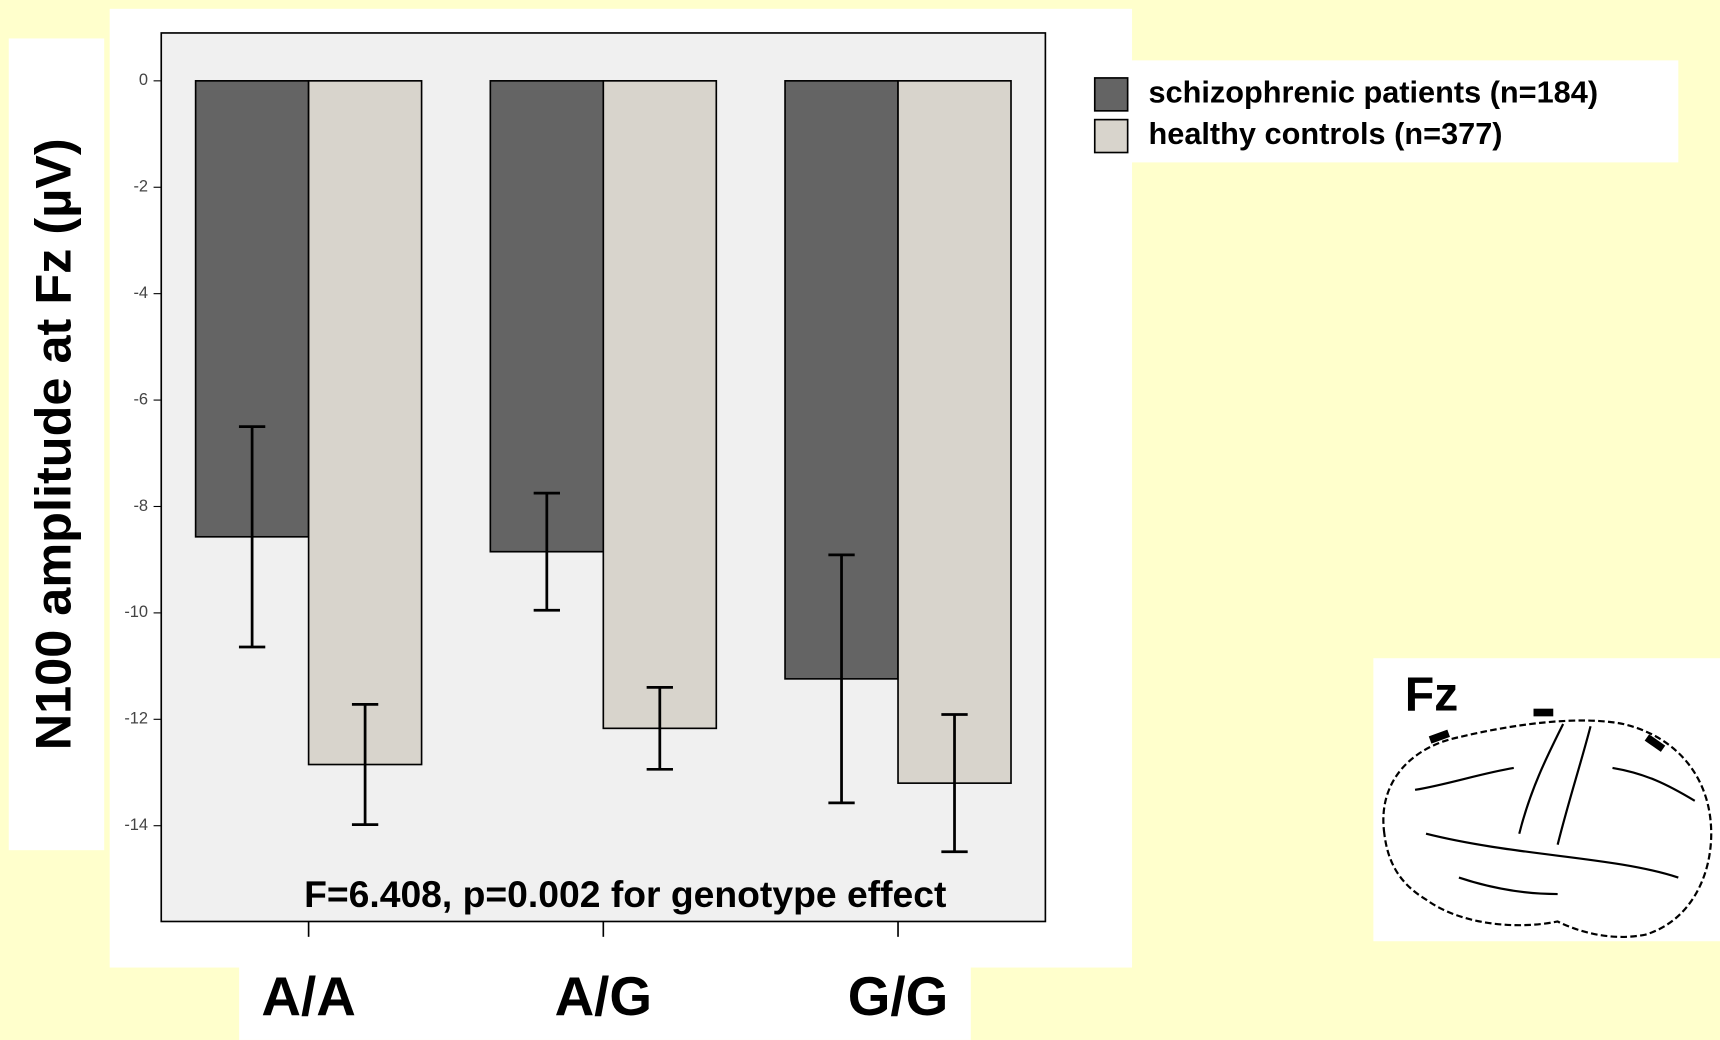 This screenshot has height=1040, width=1720. I want to click on y-tick-label: -2, so click(140, 187).